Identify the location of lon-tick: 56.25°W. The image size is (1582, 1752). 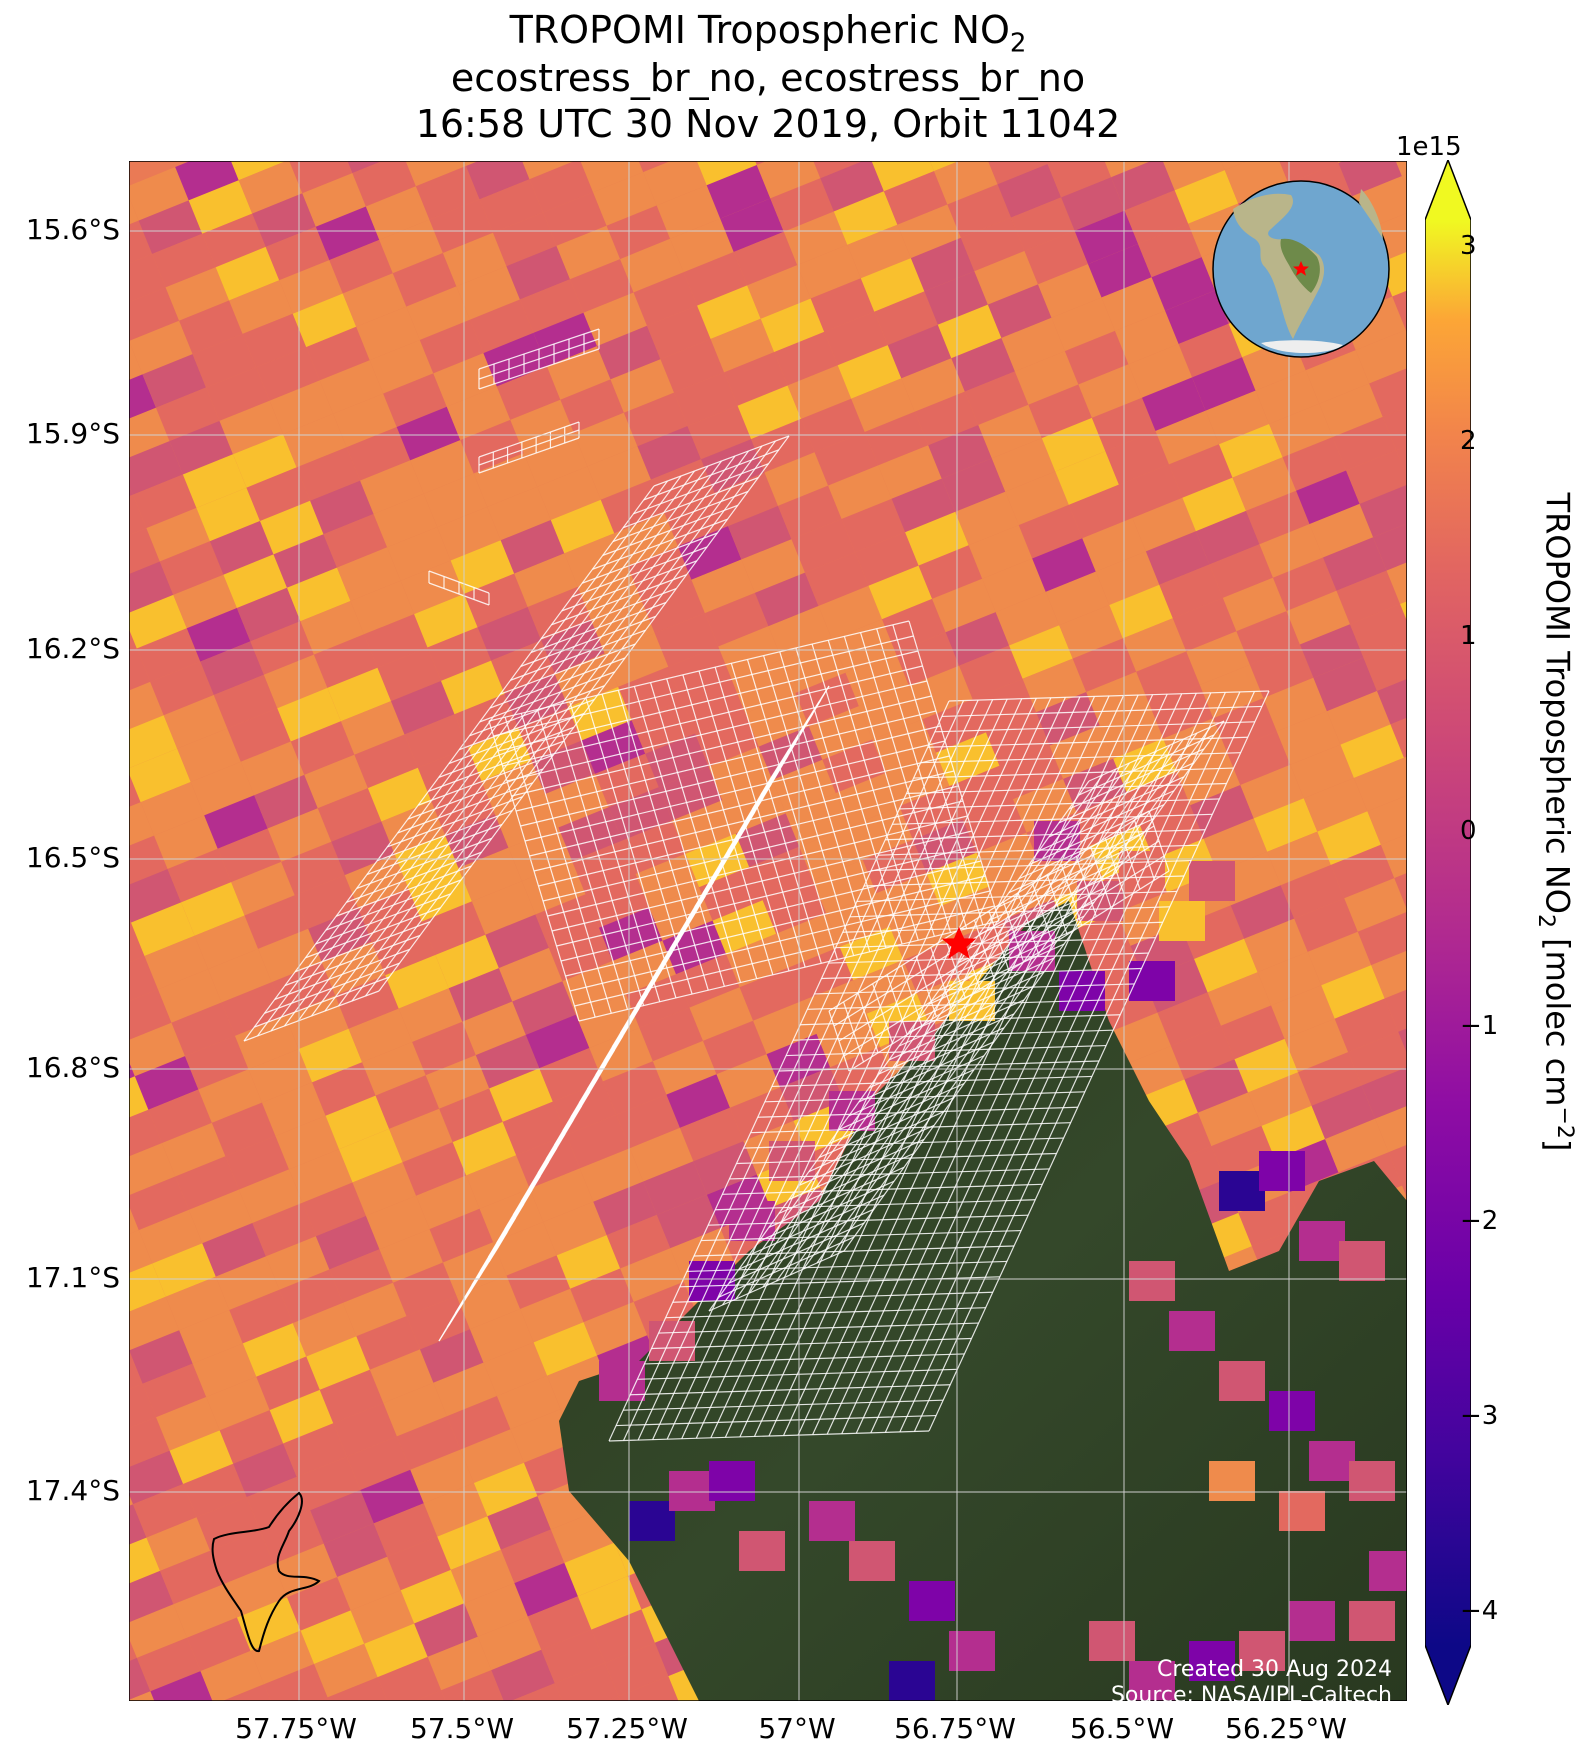
(1286, 1728).